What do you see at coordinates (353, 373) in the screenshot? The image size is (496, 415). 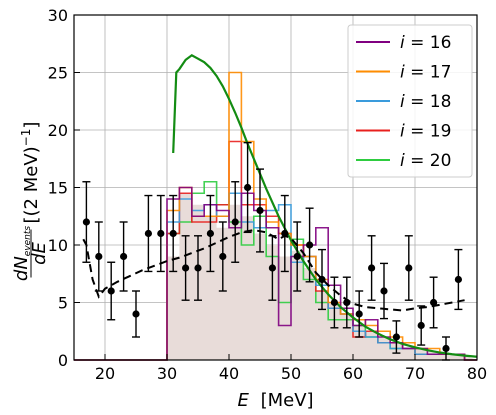 I see `x-tick-label: 60` at bounding box center [353, 373].